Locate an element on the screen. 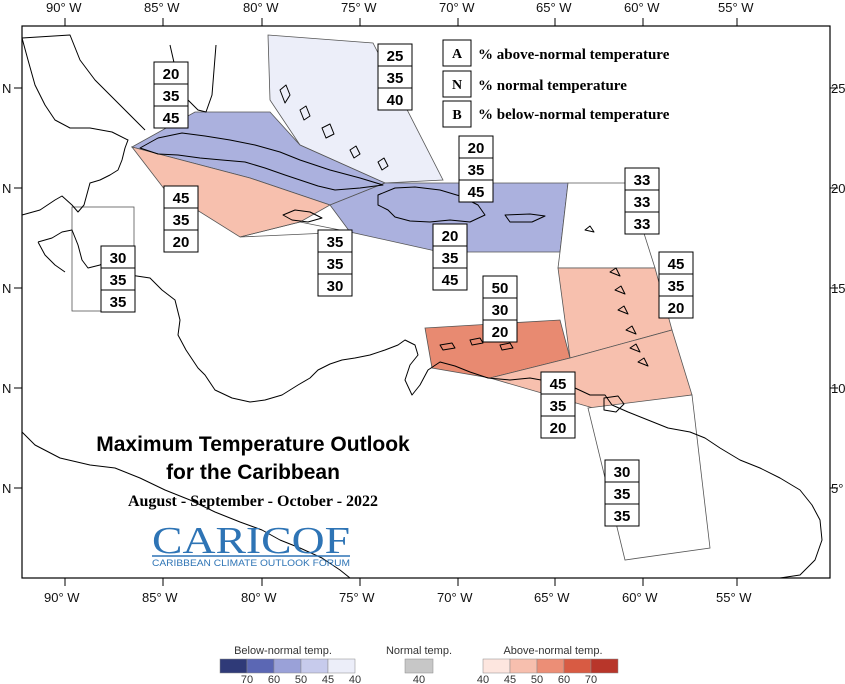  lon-label: 80° W is located at coordinates (259, 597).